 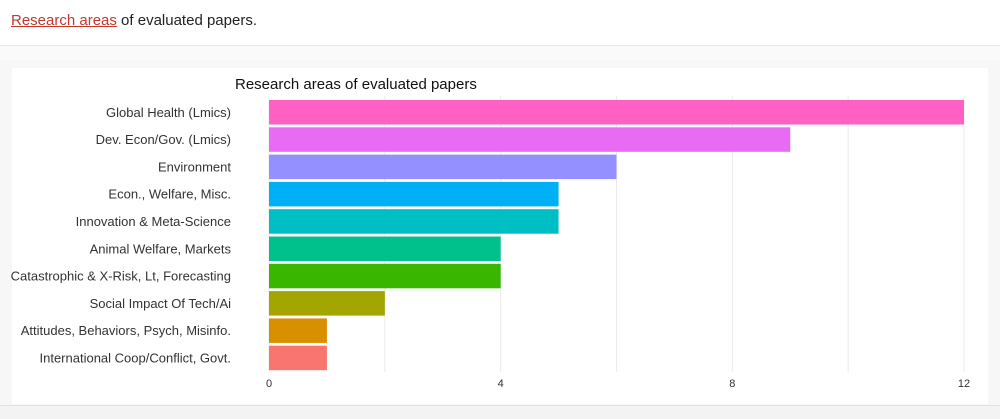 I want to click on x-tick-layer: 0 4 8 12, so click(x=618, y=384).